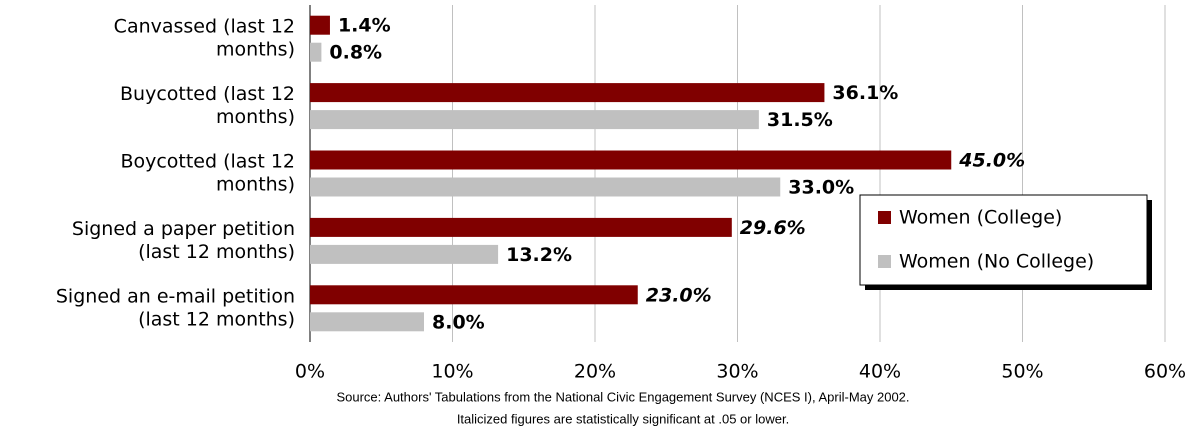  Describe the element at coordinates (458, 322) in the screenshot. I see `data-label: 8.0%` at that location.